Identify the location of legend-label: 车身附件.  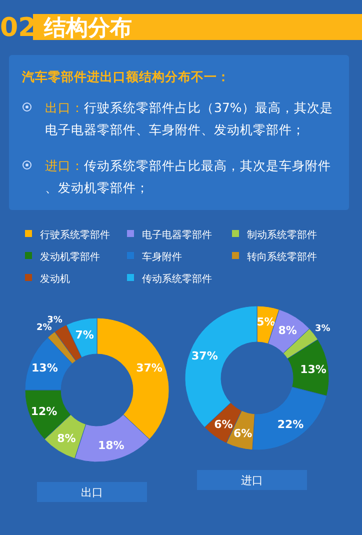
(162, 257).